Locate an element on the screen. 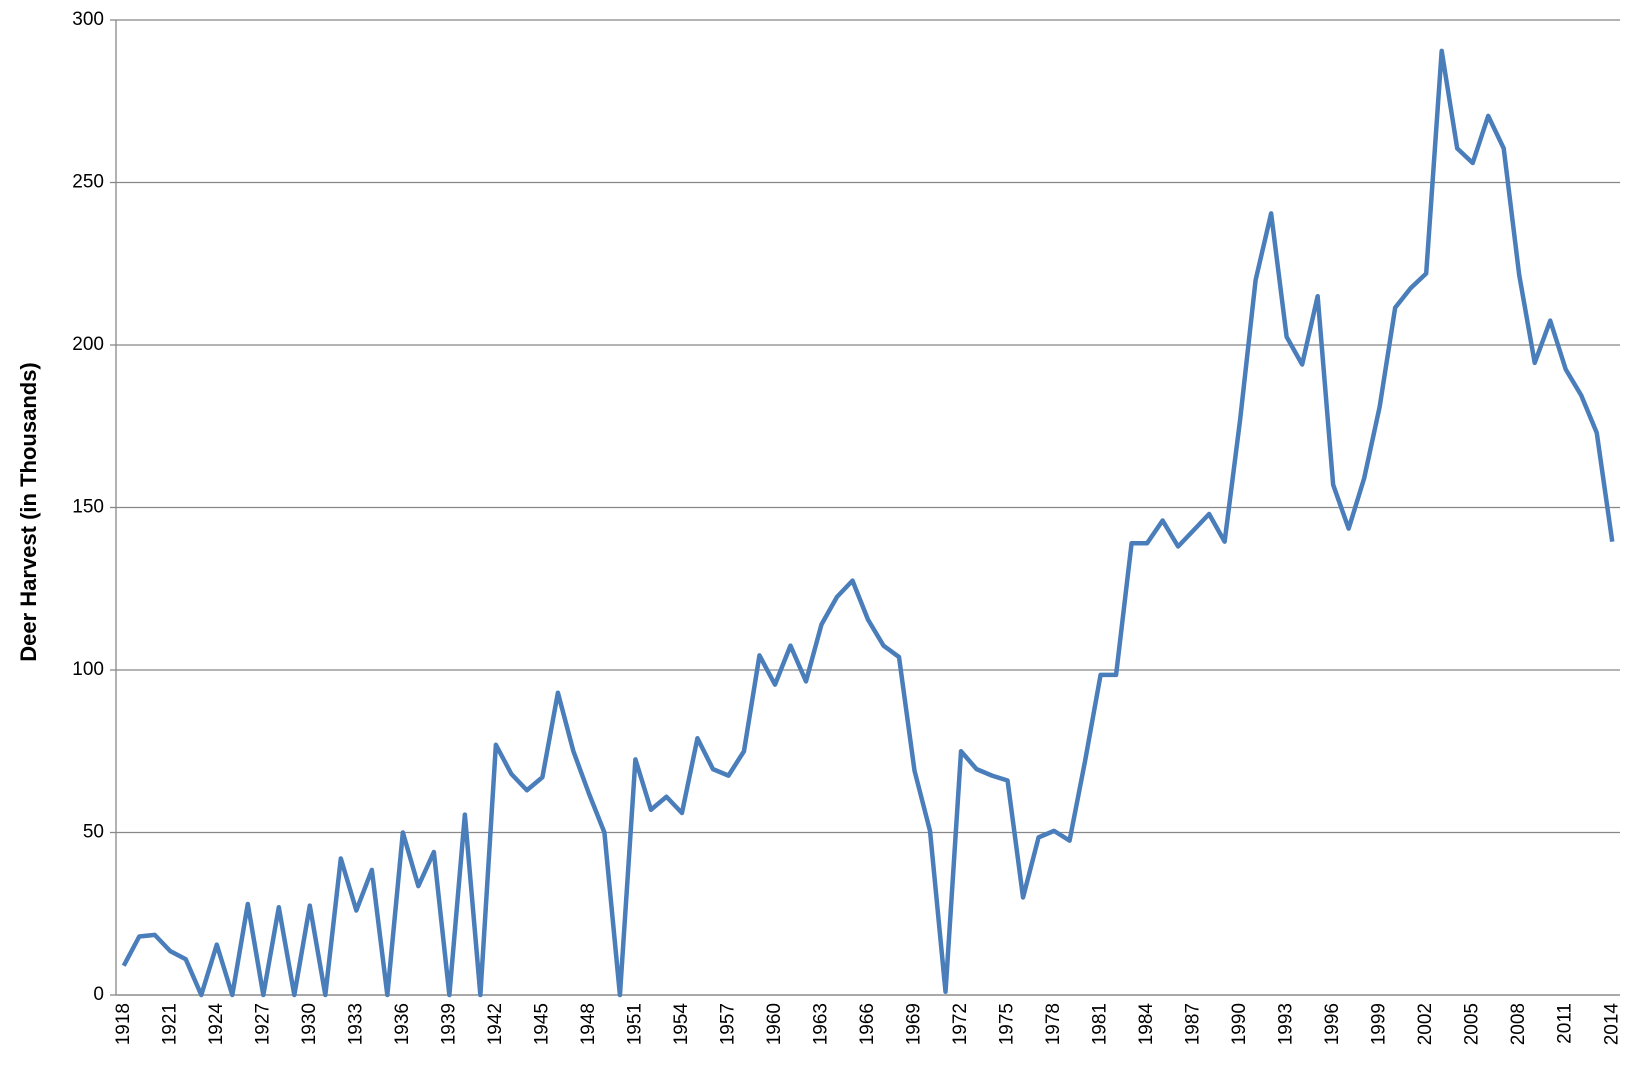  x-tick-label: 2005 is located at coordinates (1472, 1024).